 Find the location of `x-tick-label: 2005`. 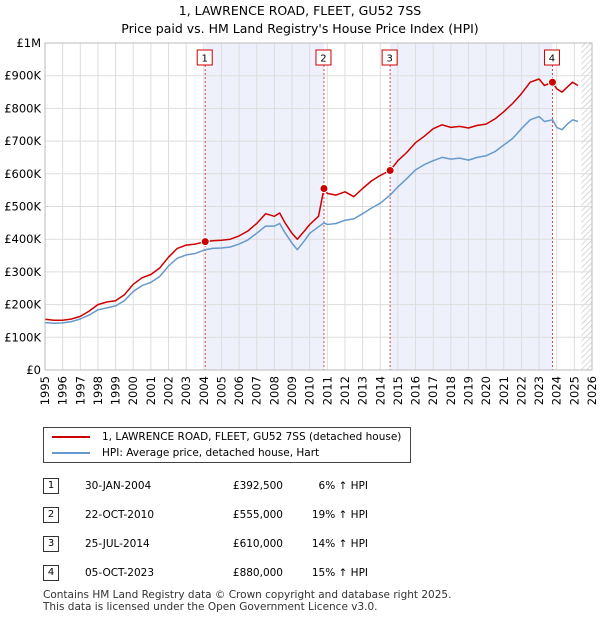

x-tick-label: 2005 is located at coordinates (221, 390).